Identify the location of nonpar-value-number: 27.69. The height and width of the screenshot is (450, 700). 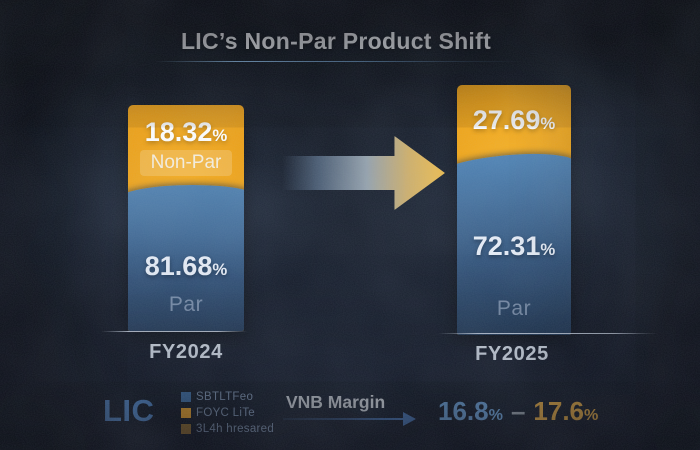
(506, 120).